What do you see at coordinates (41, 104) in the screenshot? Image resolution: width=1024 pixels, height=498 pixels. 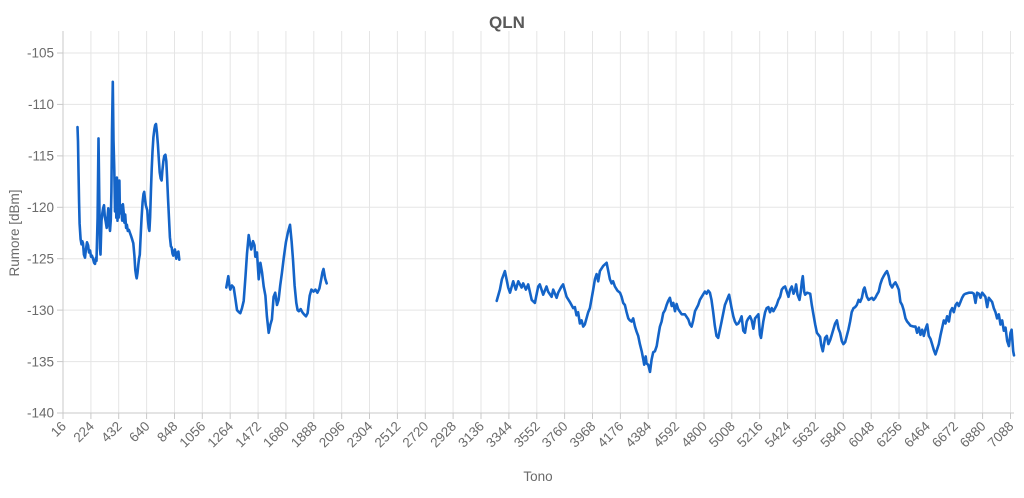 I see `y-tick-label: -110` at bounding box center [41, 104].